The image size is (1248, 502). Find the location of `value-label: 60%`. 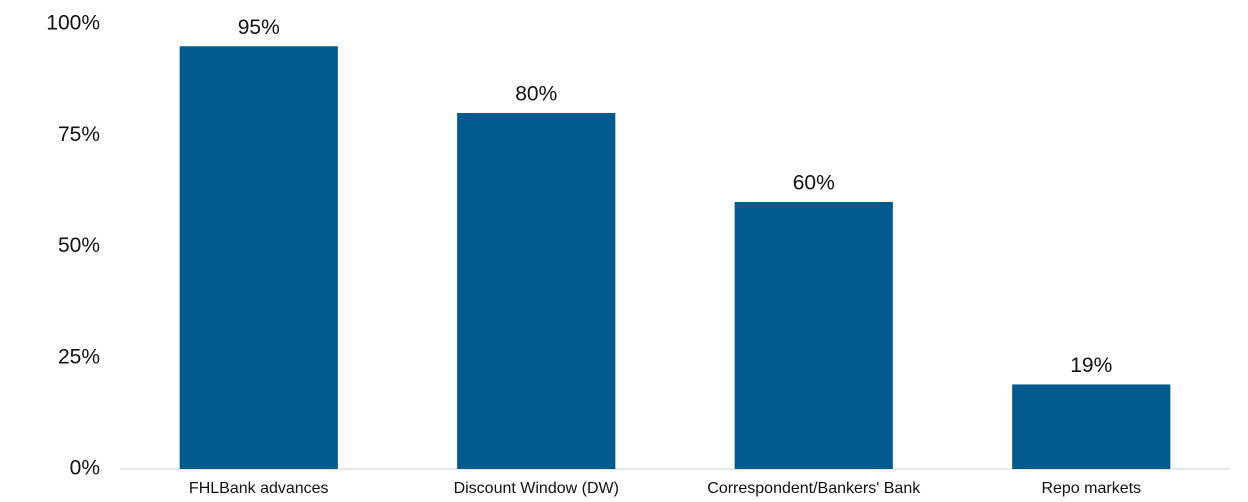

value-label: 60% is located at coordinates (814, 183).